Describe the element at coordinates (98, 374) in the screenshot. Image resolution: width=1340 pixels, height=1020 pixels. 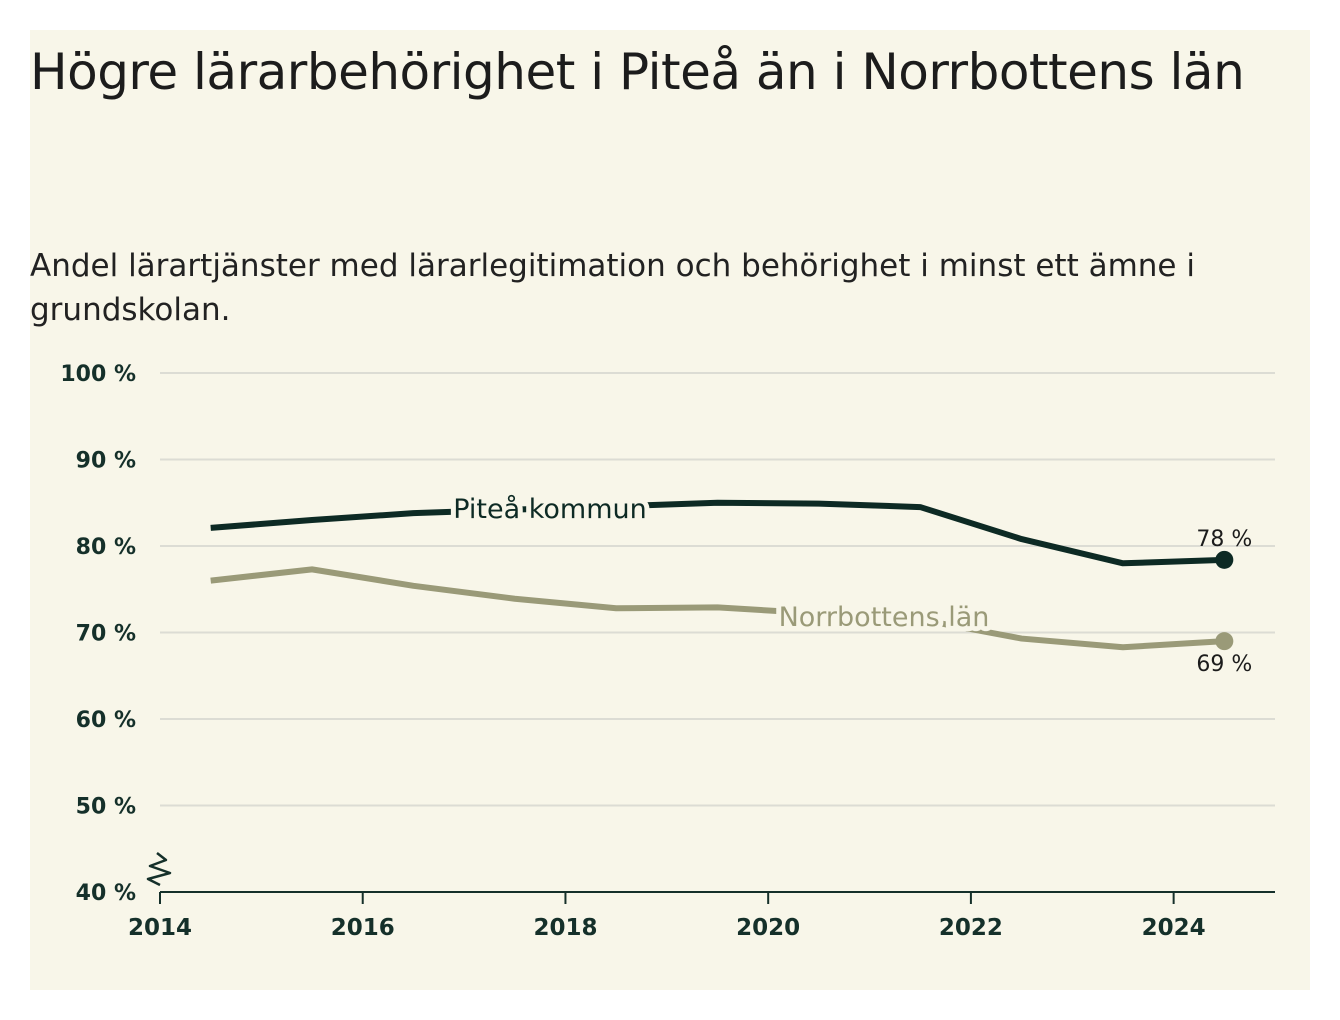
I see `y-tick-label: 100 %` at that location.